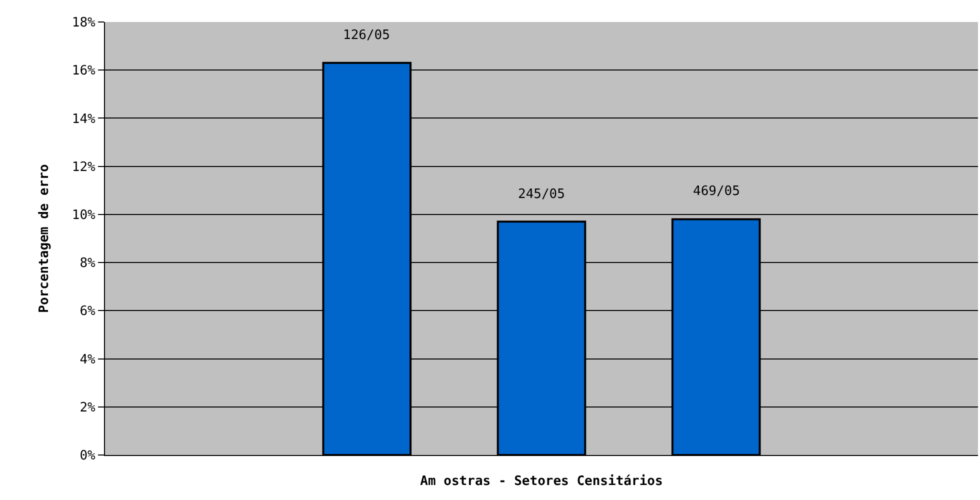  Describe the element at coordinates (84, 71) in the screenshot. I see `y-tick-label: 16%` at that location.